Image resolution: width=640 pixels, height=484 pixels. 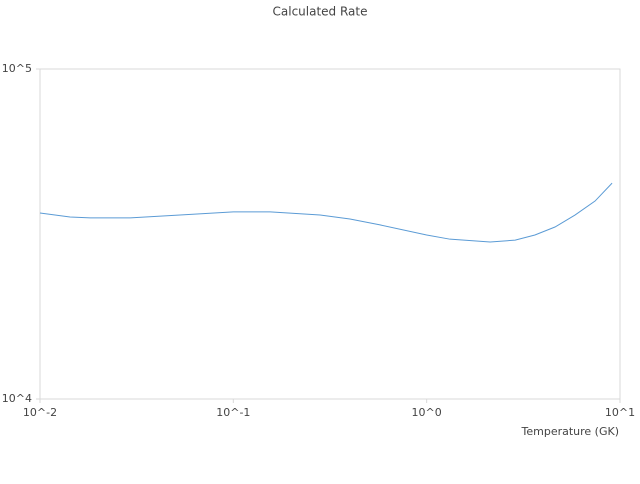 I want to click on y-tick-label: 10^4, so click(x=17, y=398).